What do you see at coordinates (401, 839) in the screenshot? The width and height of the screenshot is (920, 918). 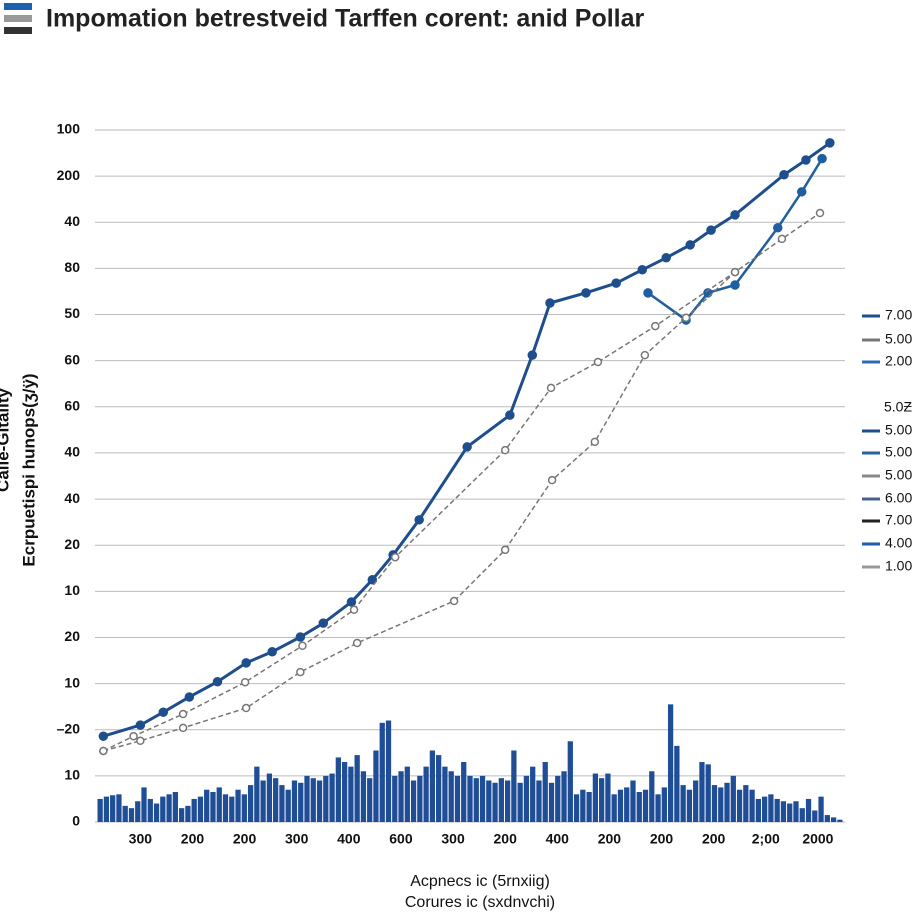 I see `x-tick-label: 600` at bounding box center [401, 839].